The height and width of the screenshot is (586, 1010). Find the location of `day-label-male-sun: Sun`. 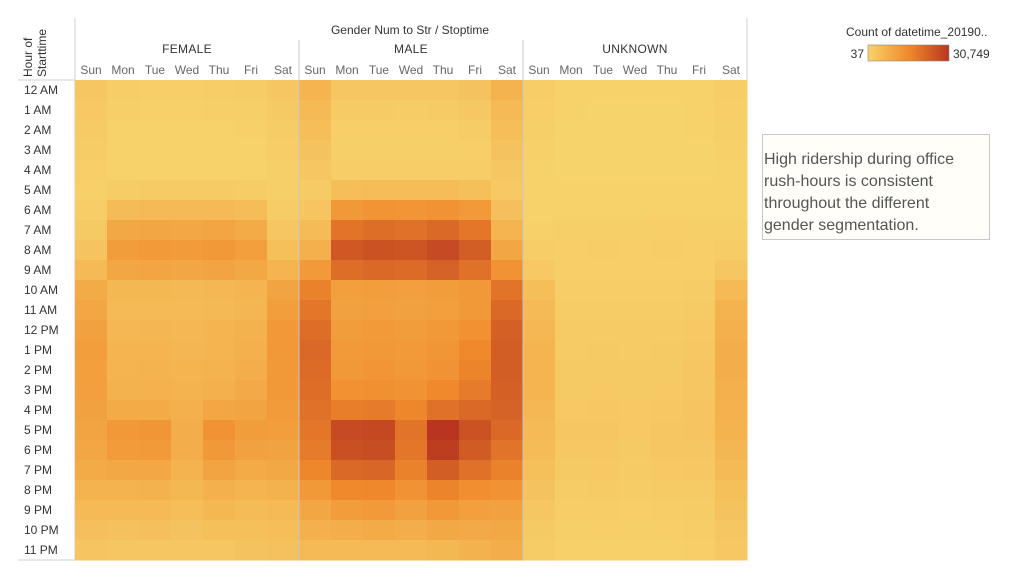

day-label-male-sun: Sun is located at coordinates (314, 70).